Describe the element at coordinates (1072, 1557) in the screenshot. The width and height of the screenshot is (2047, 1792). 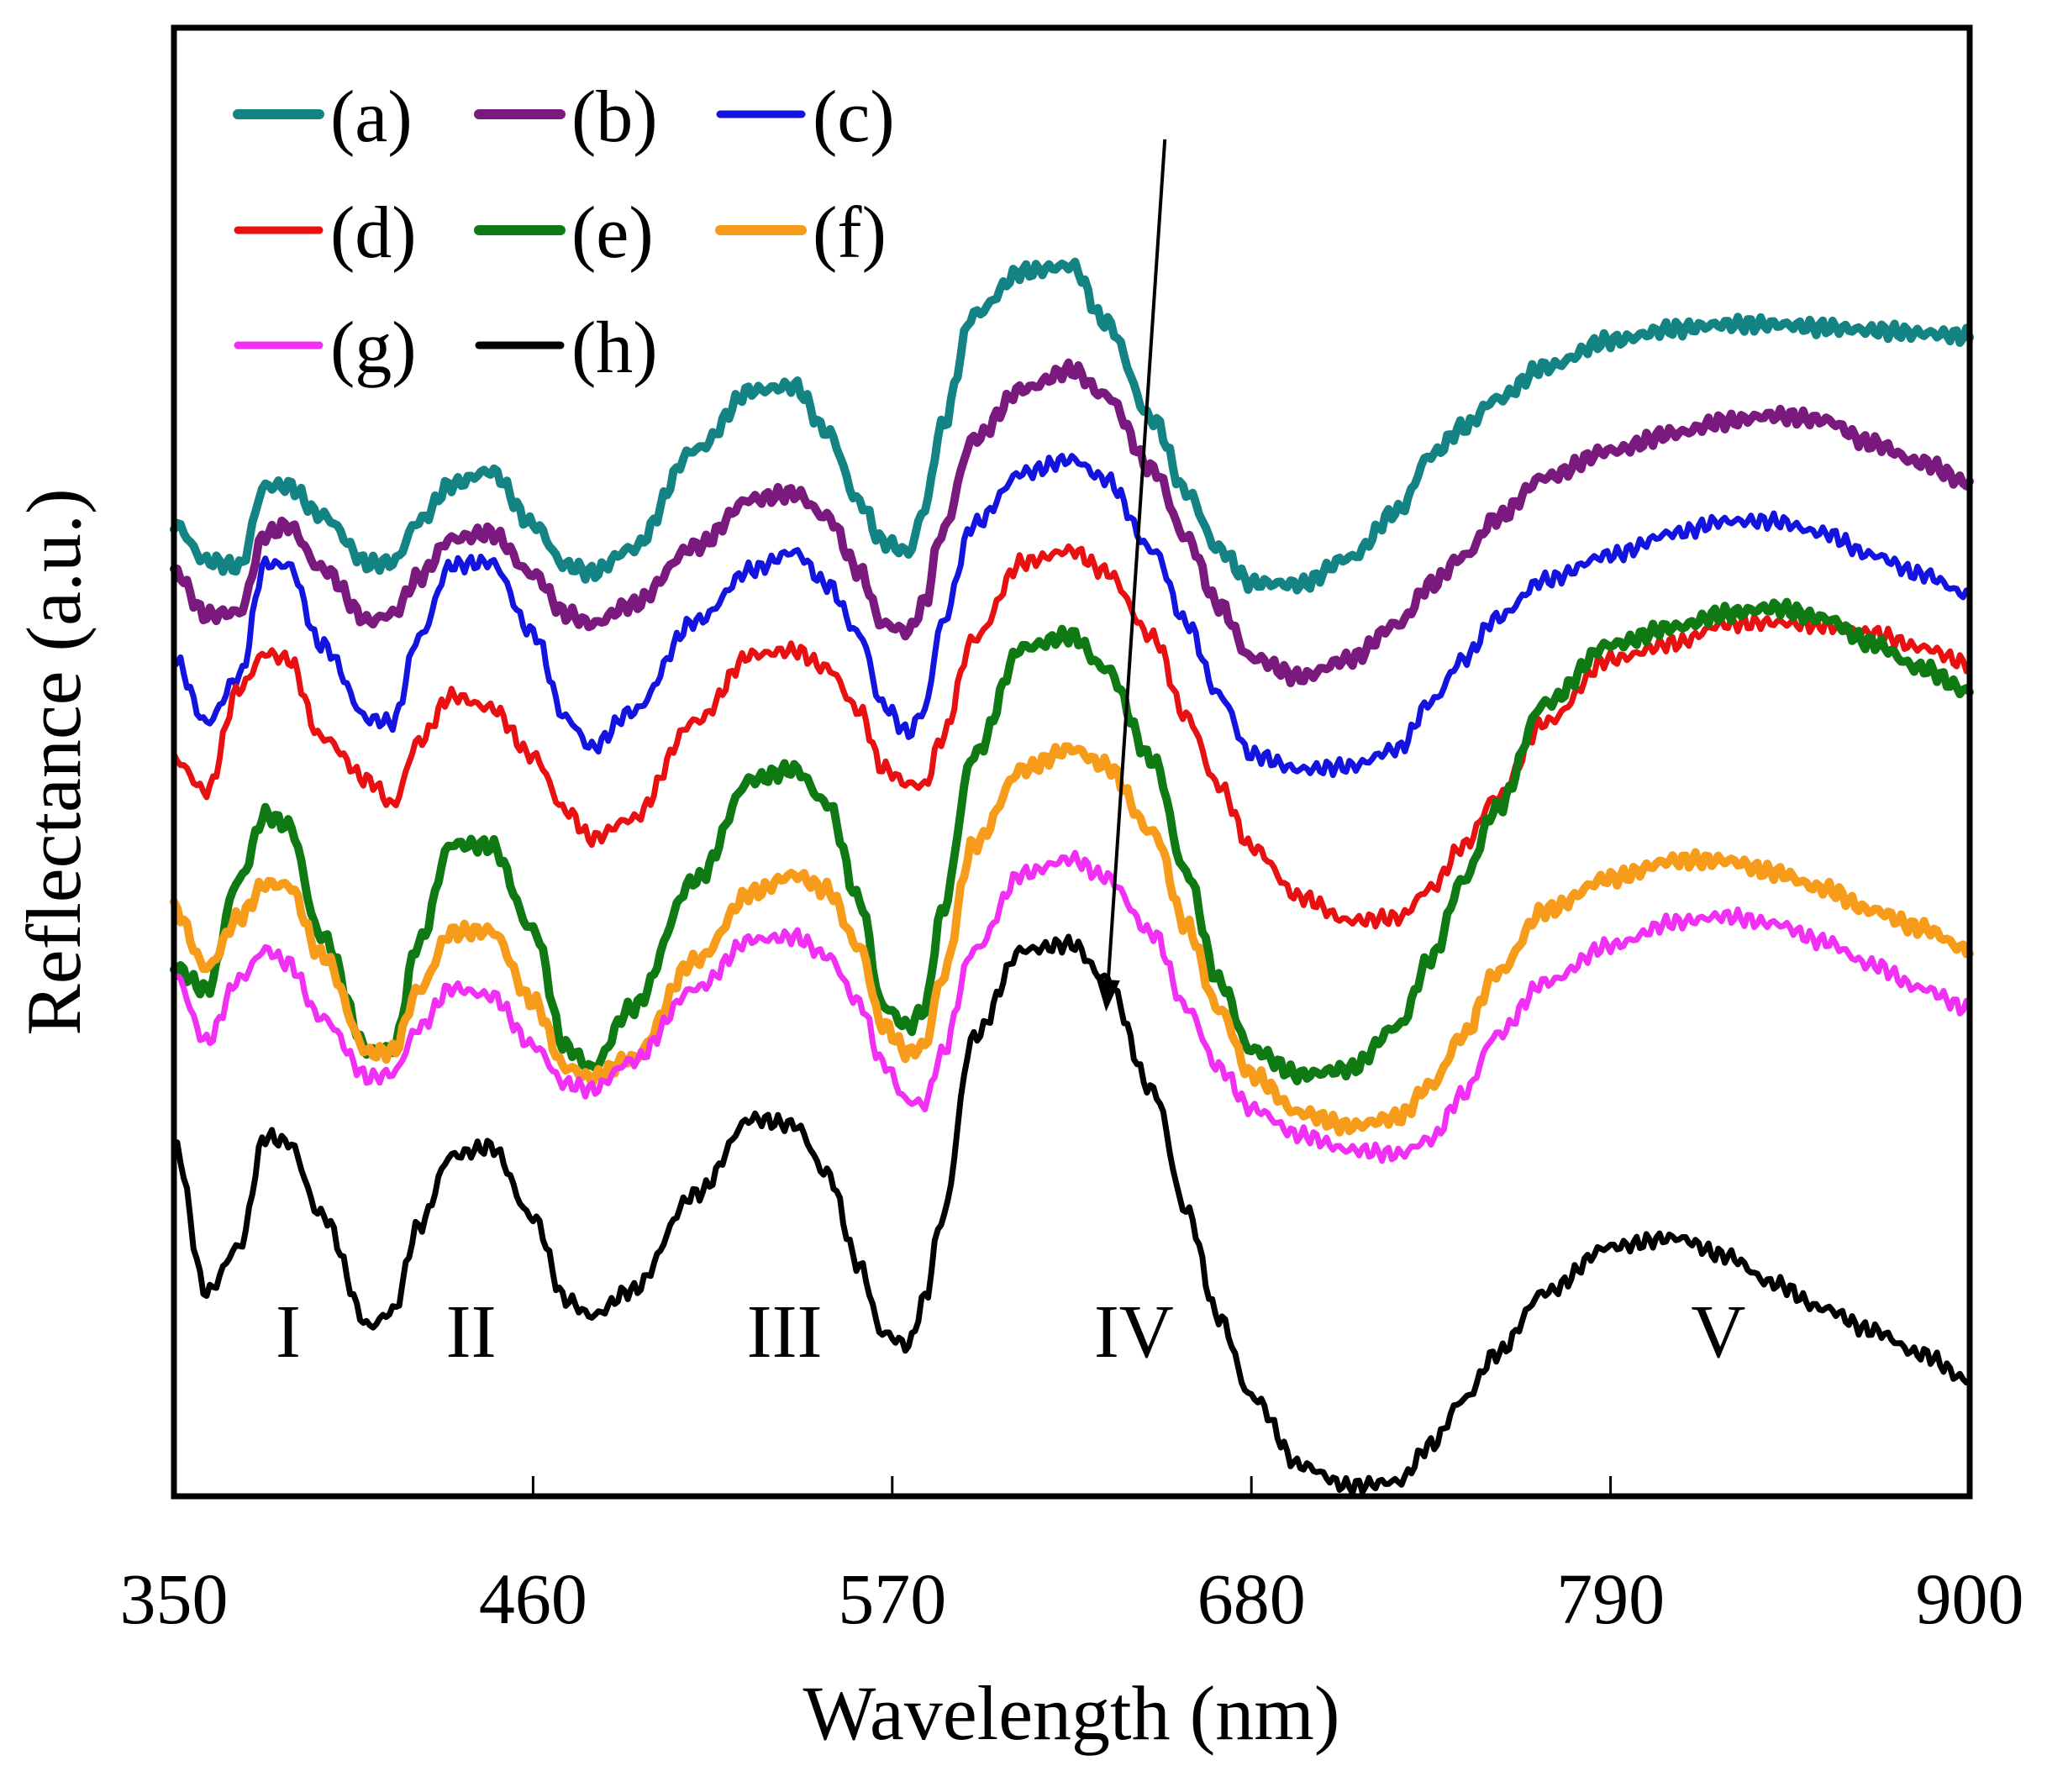
I see `x-axis-ticks: 350 460 570 680 790 900` at that location.